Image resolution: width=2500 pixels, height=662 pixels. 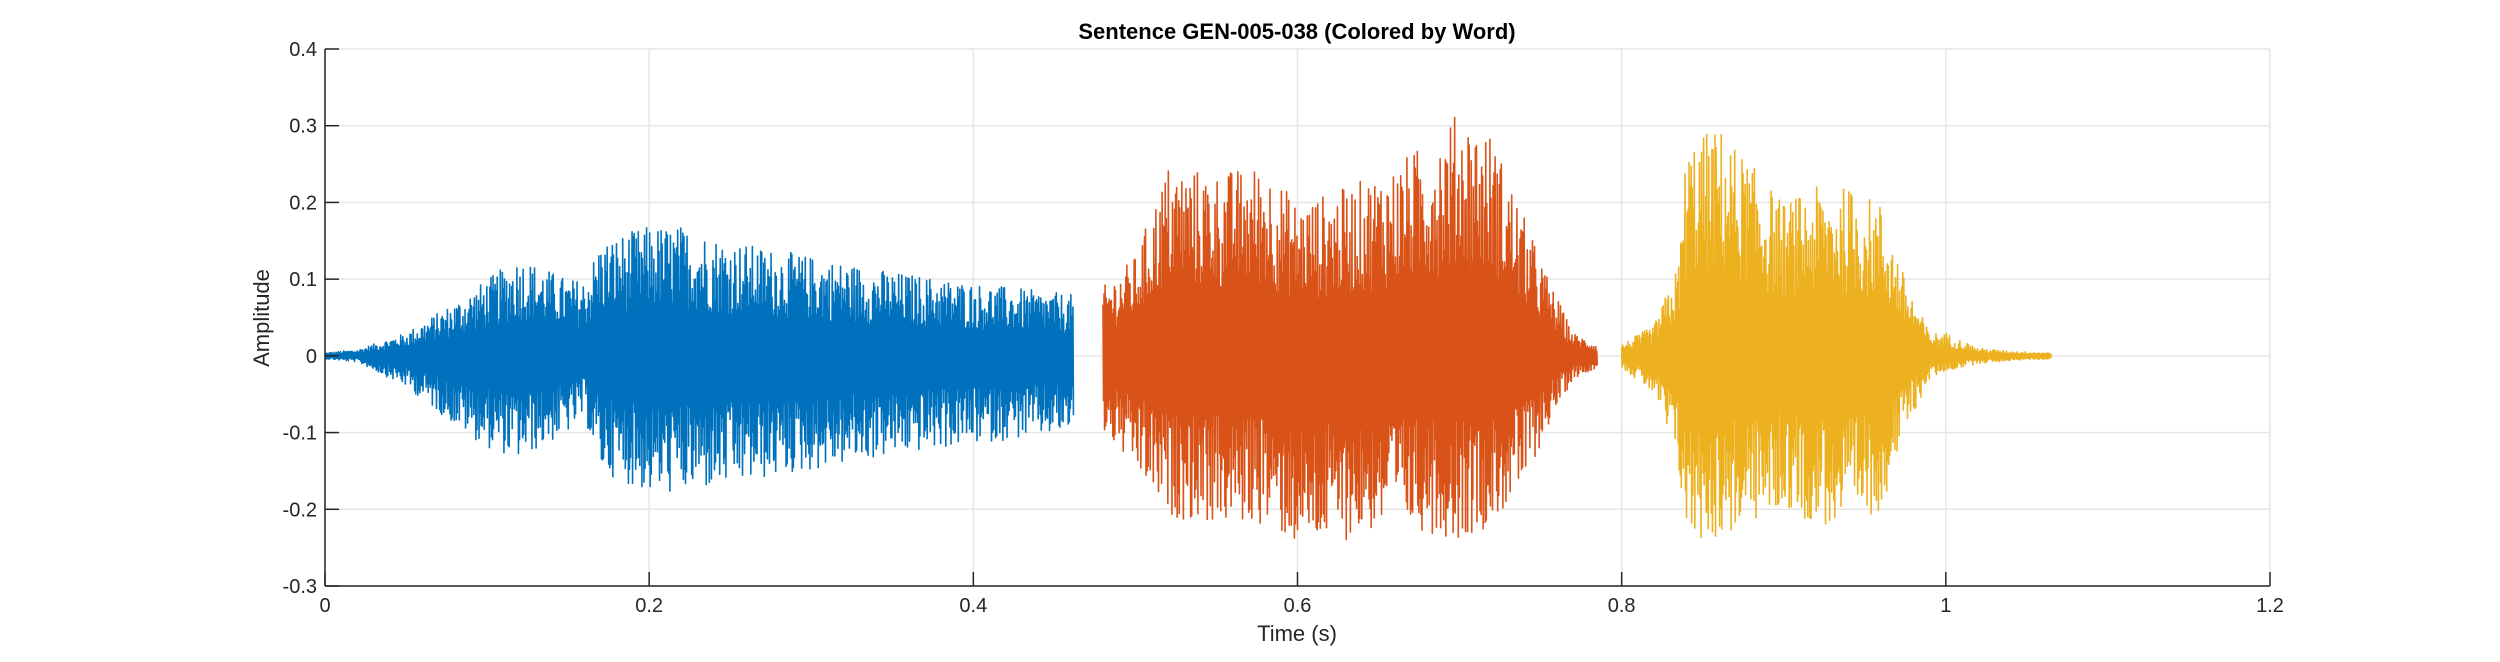 What do you see at coordinates (311, 357) in the screenshot?
I see `y-tick-label: 0` at bounding box center [311, 357].